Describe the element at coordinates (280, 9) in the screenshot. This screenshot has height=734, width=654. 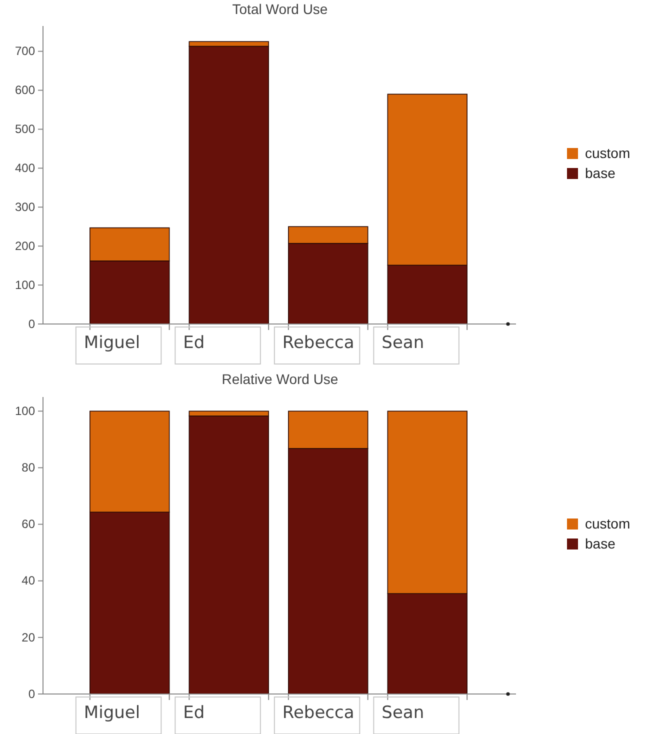
I see `chart-title: Total Word Use` at that location.